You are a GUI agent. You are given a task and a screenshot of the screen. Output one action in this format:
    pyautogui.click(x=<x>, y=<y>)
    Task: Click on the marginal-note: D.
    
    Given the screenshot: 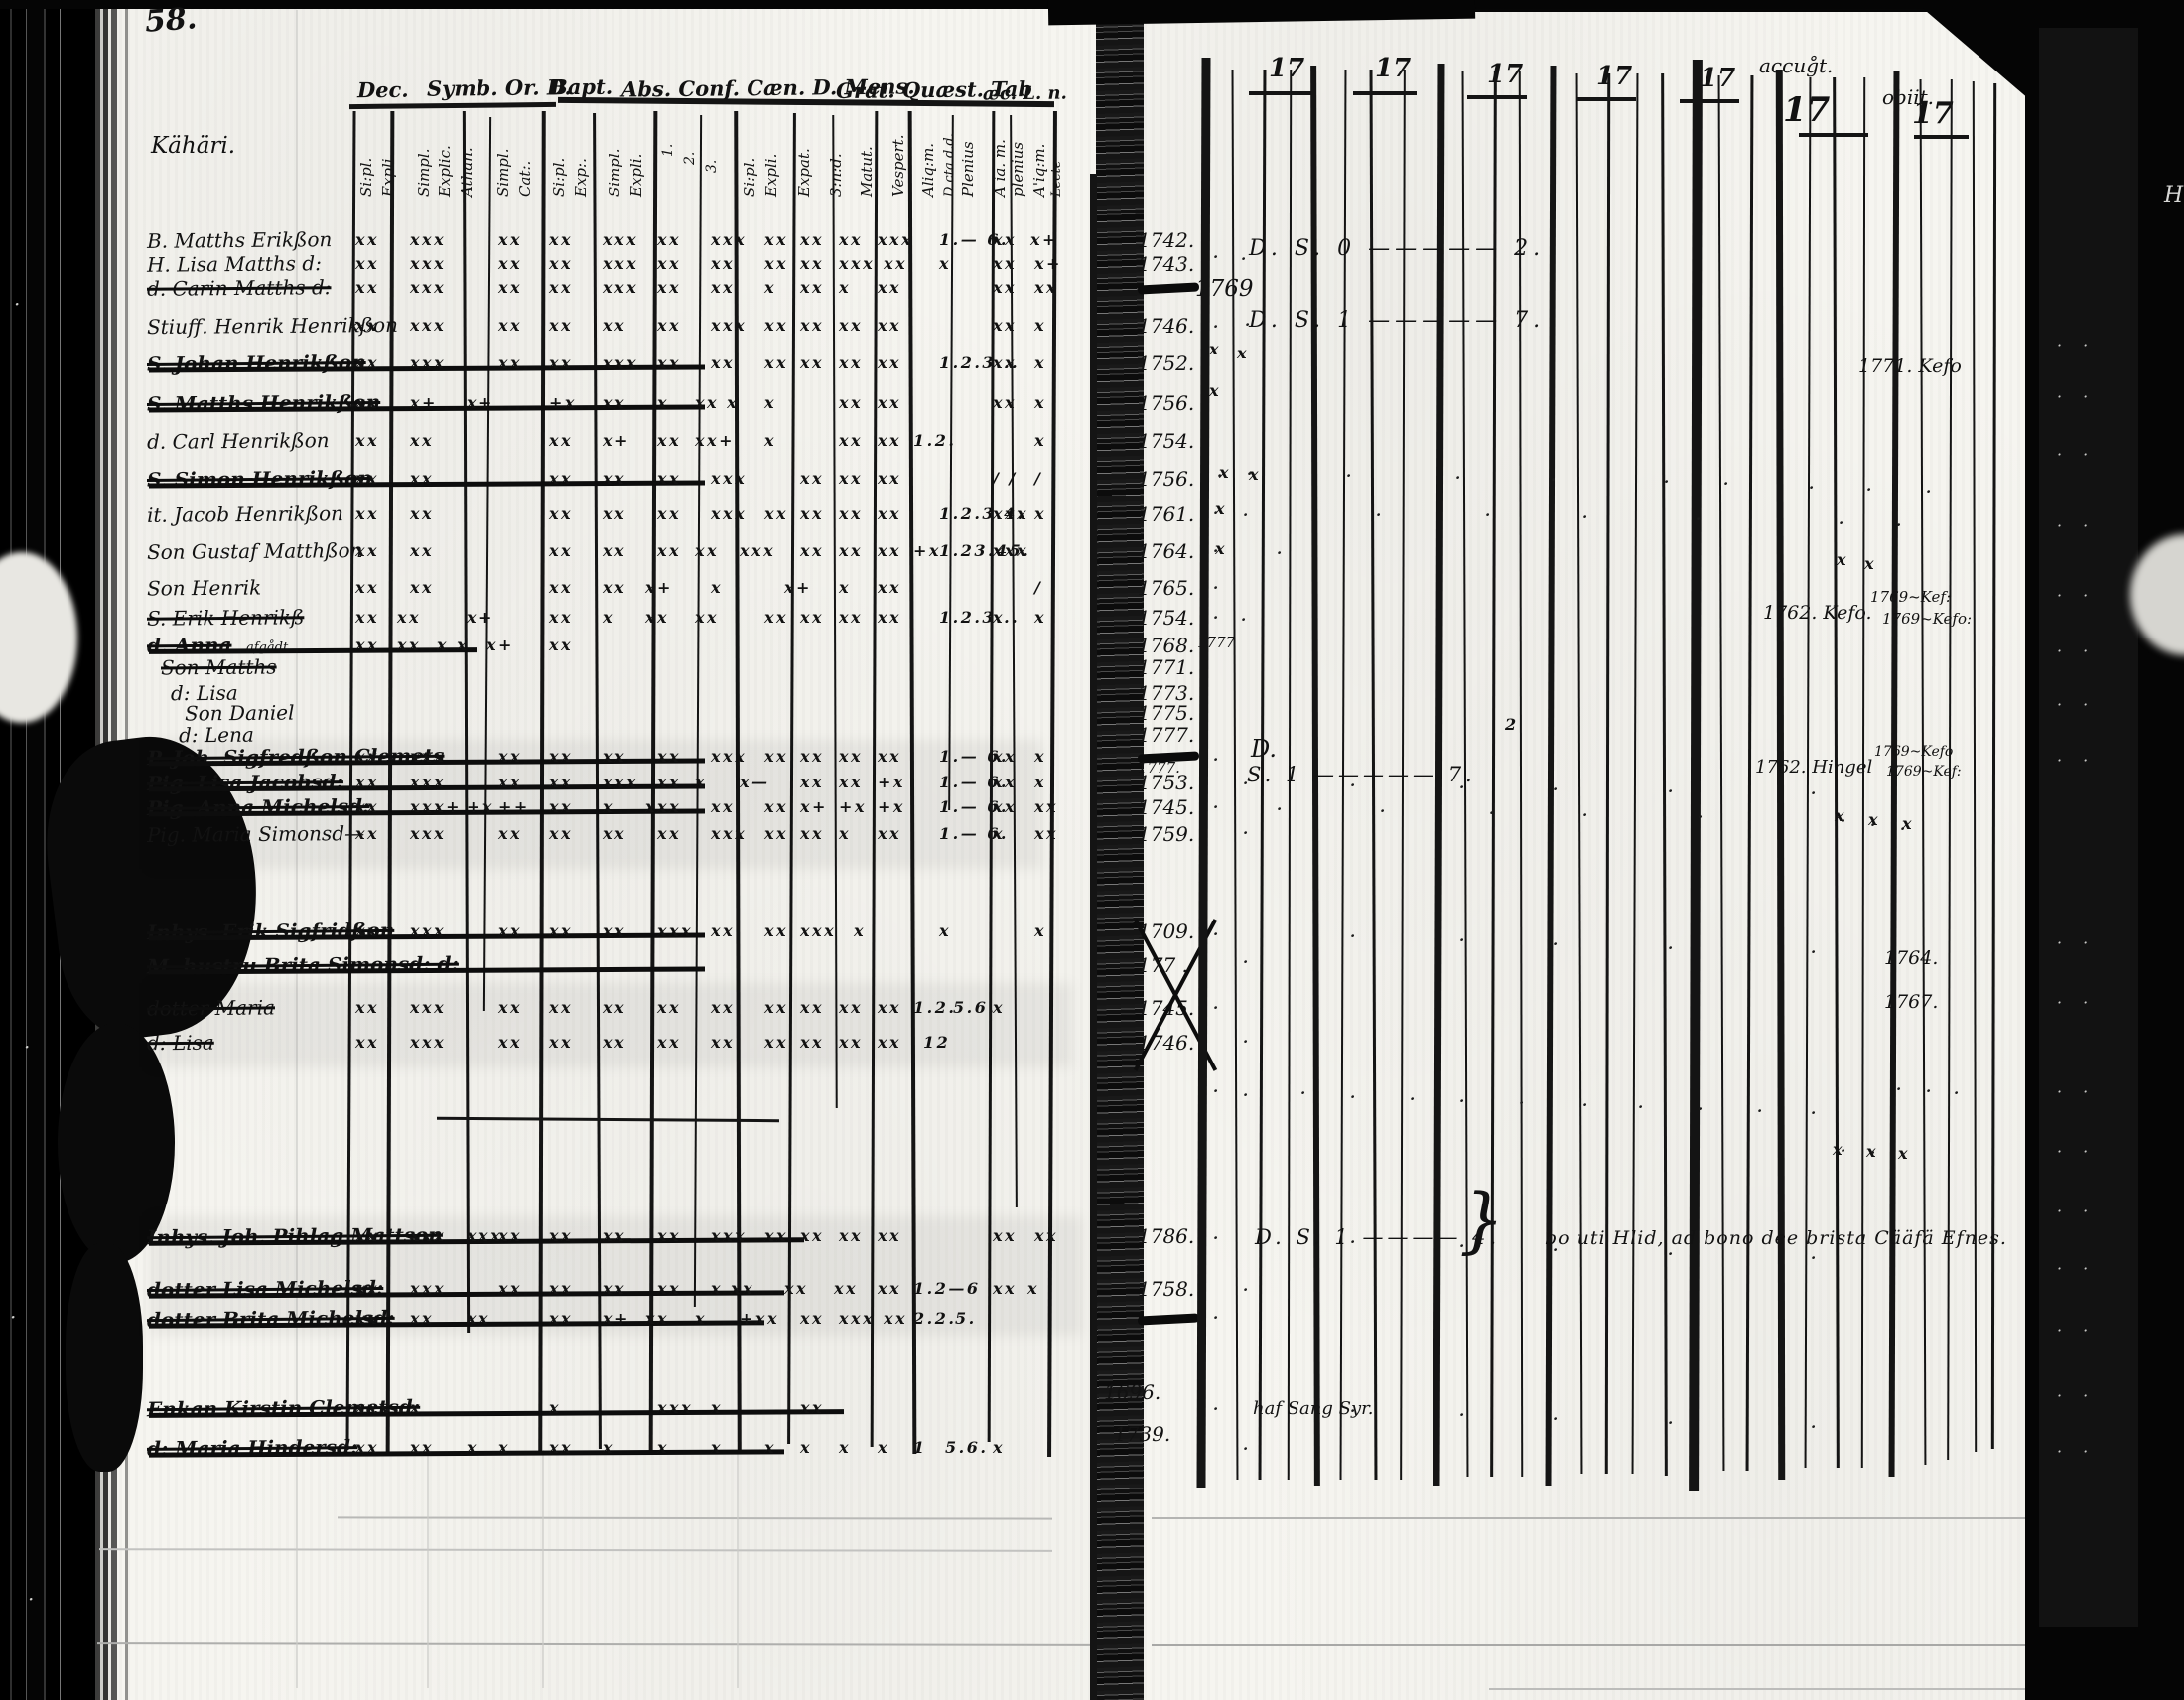 What is the action you would take?
    pyautogui.click(x=1264, y=749)
    